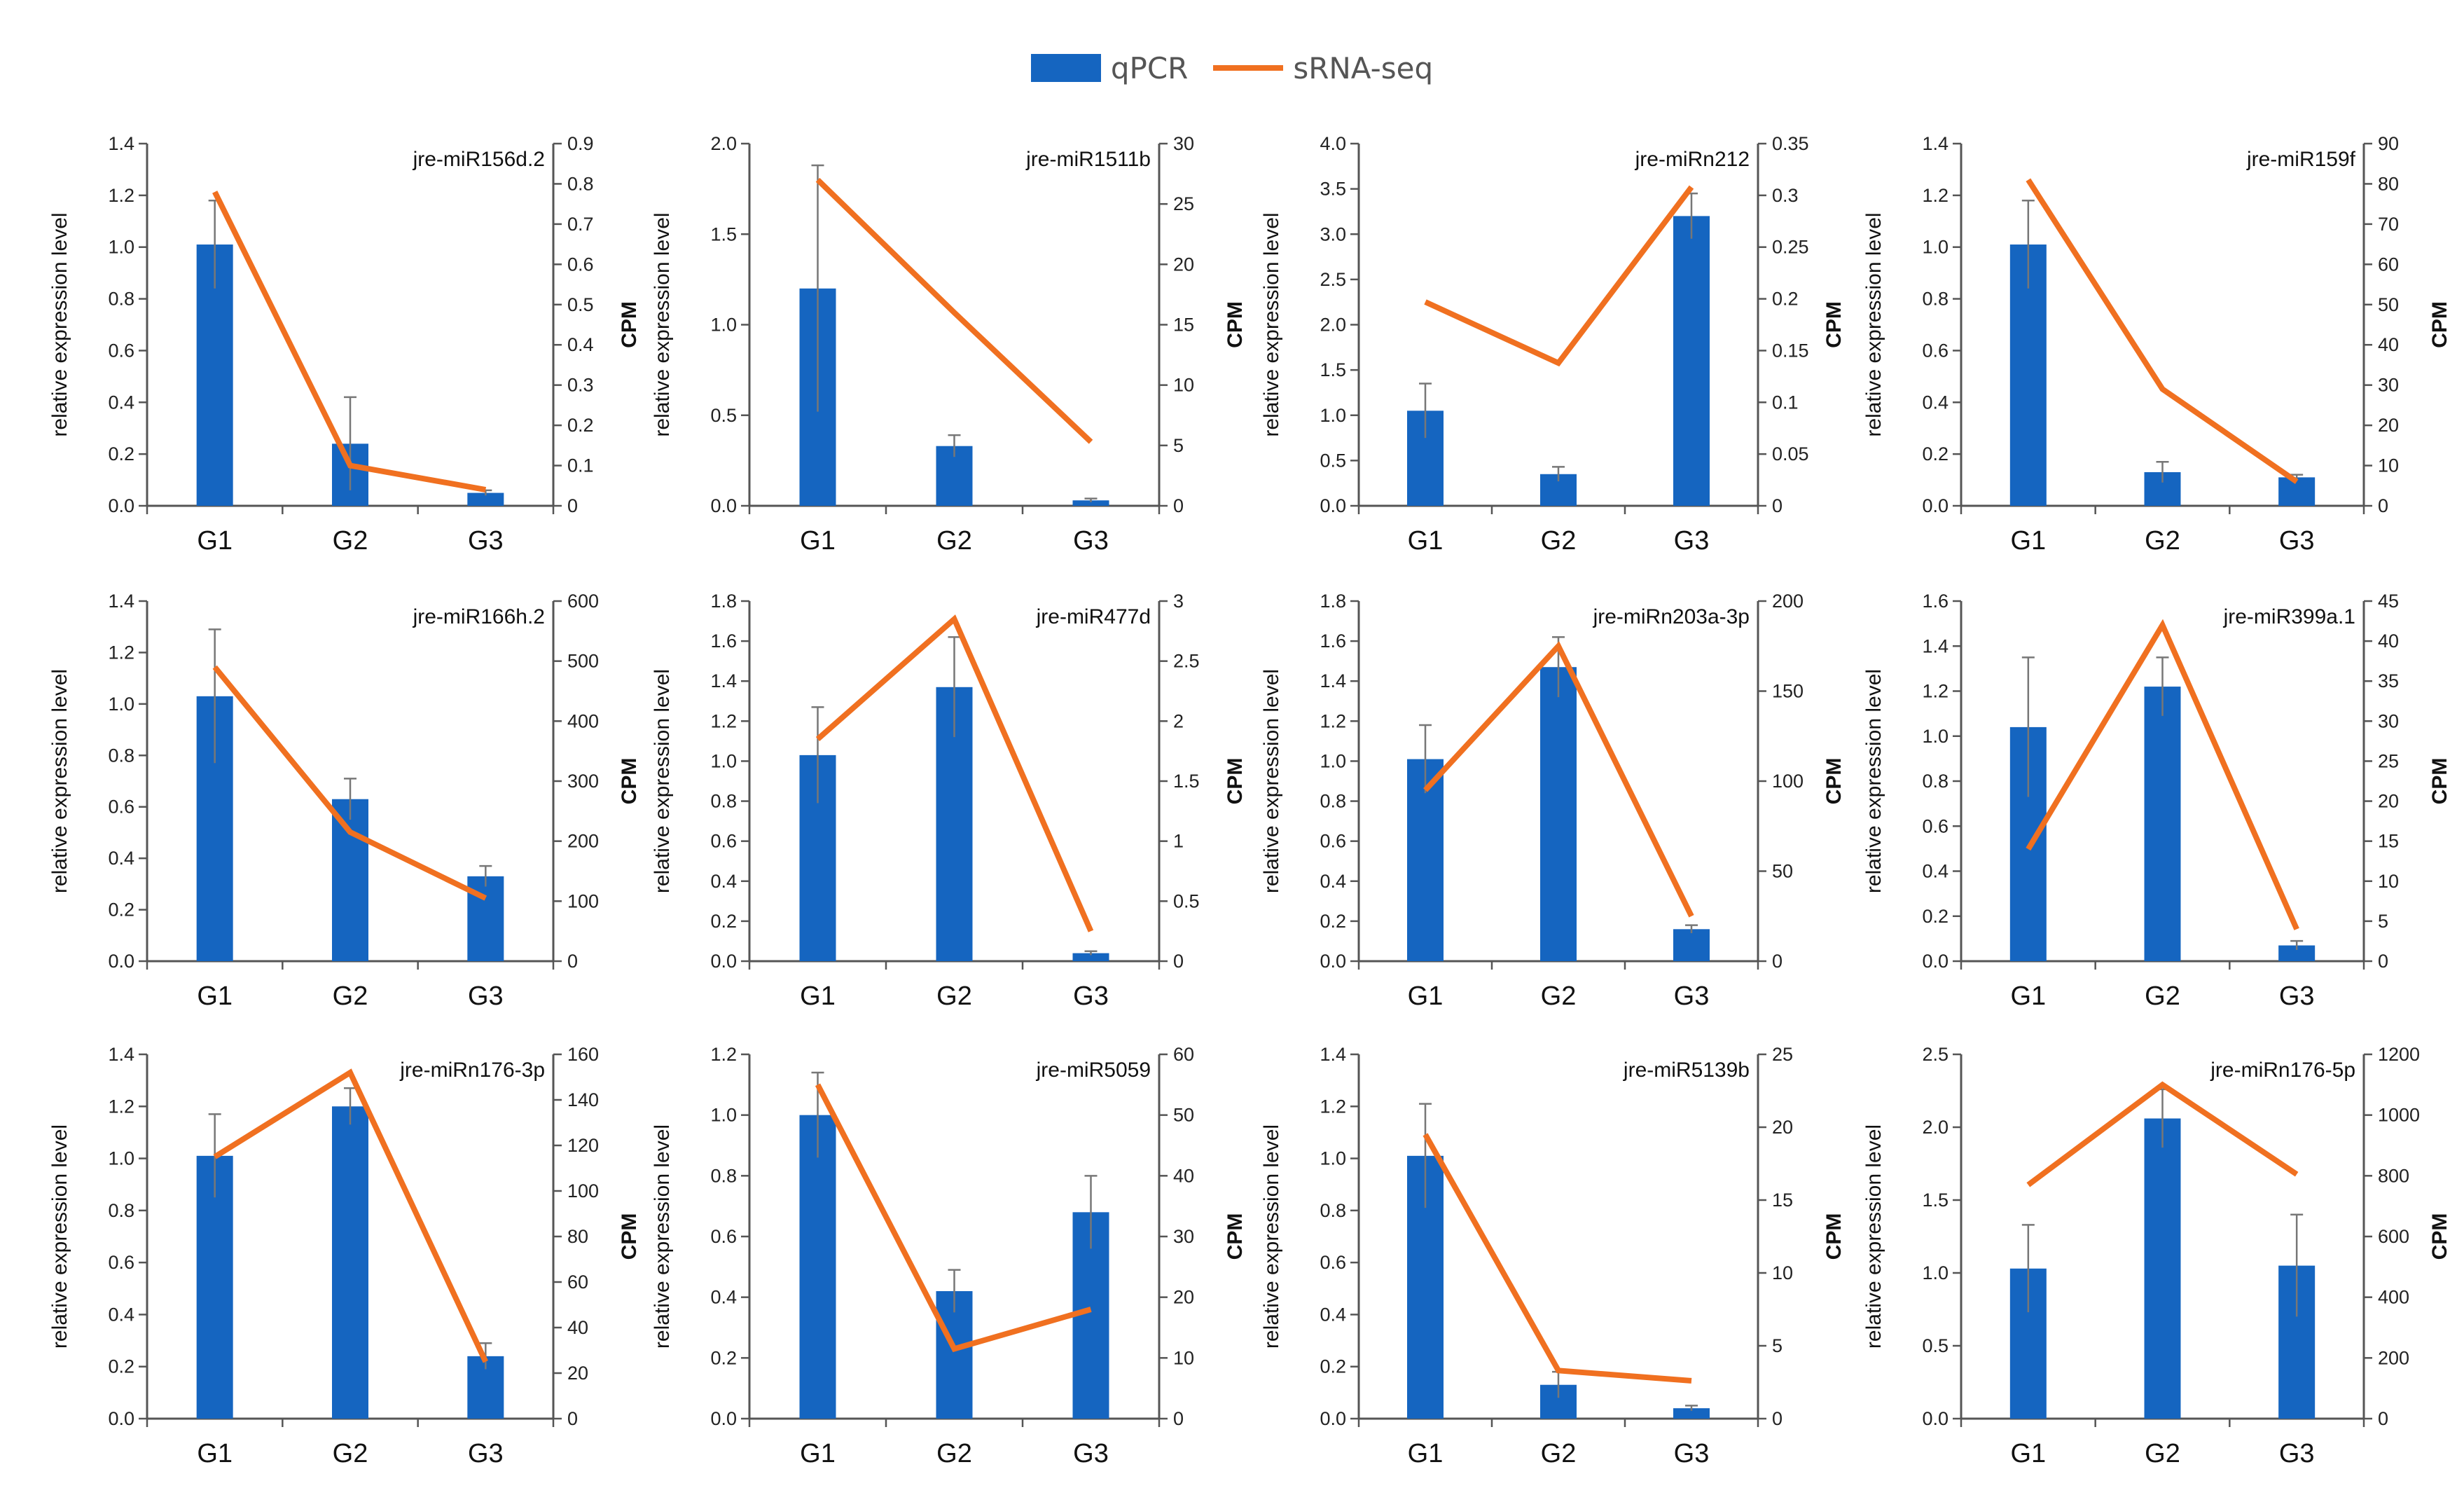 This screenshot has height=1488, width=2464. I want to click on right-tick-label: 0.6, so click(580, 264).